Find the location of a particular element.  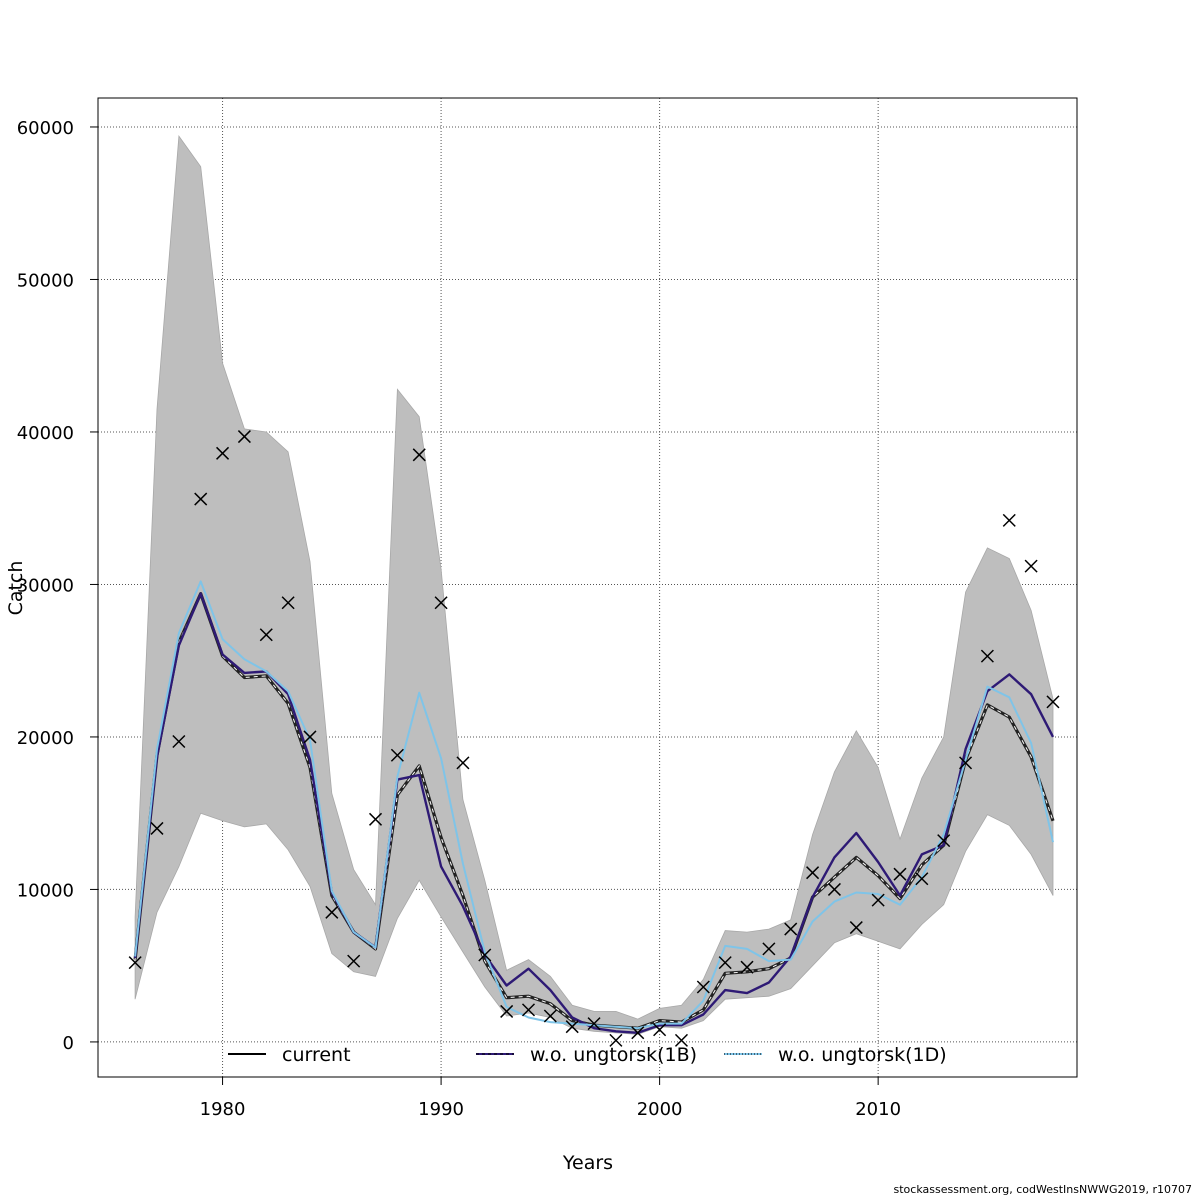

y-axis: 0 10000 20000 30000 40000 50000 60000 is located at coordinates (57, 586).